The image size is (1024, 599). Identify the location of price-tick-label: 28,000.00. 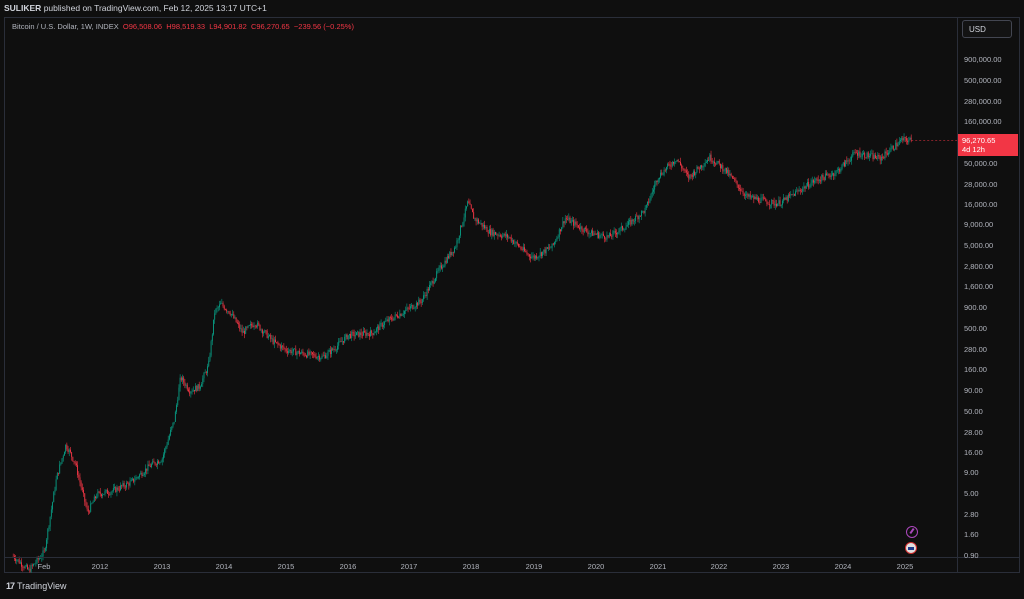
(981, 184).